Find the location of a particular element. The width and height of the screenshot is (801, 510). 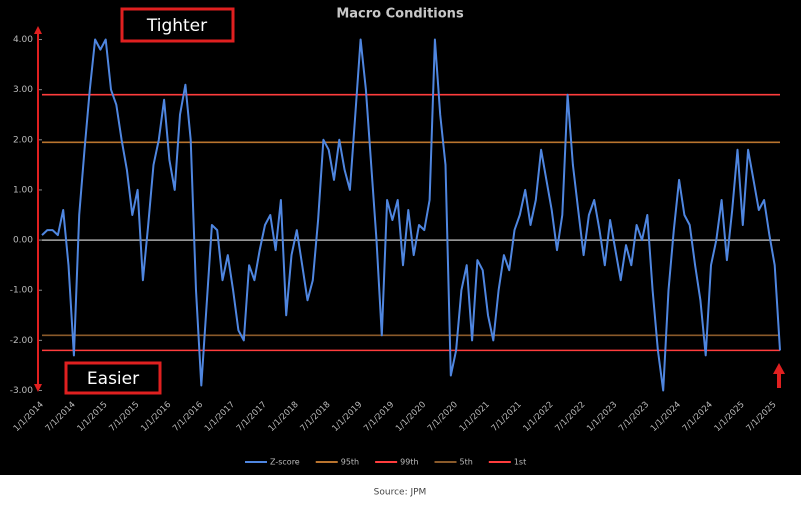

y-tick-label: -3.00 is located at coordinates (22, 391).